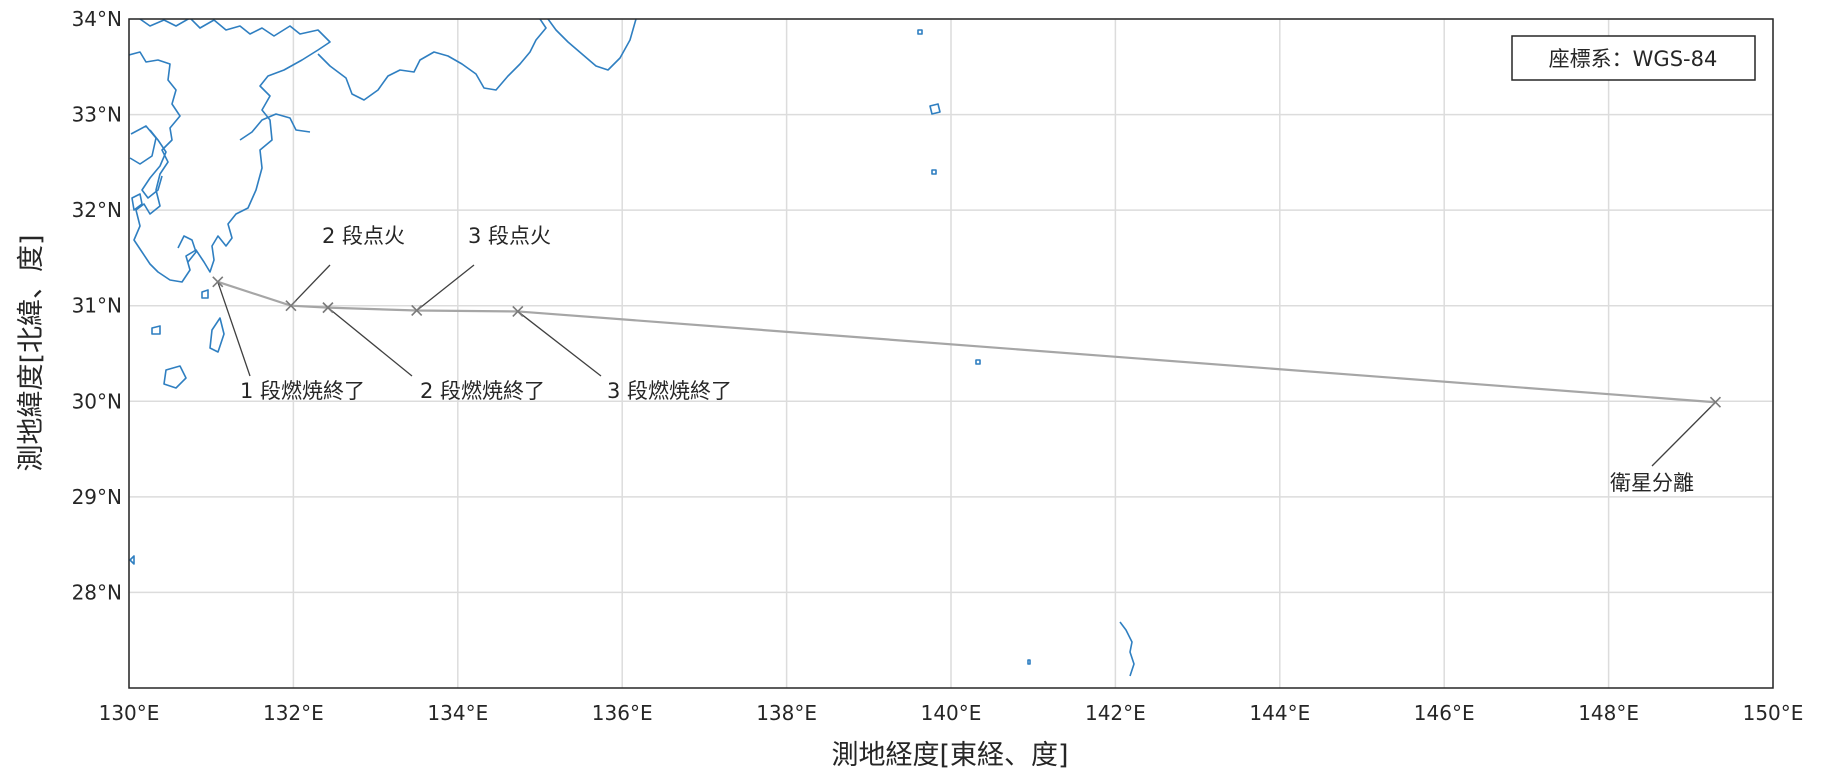  I want to click on koshiki-islands, so click(137, 202).